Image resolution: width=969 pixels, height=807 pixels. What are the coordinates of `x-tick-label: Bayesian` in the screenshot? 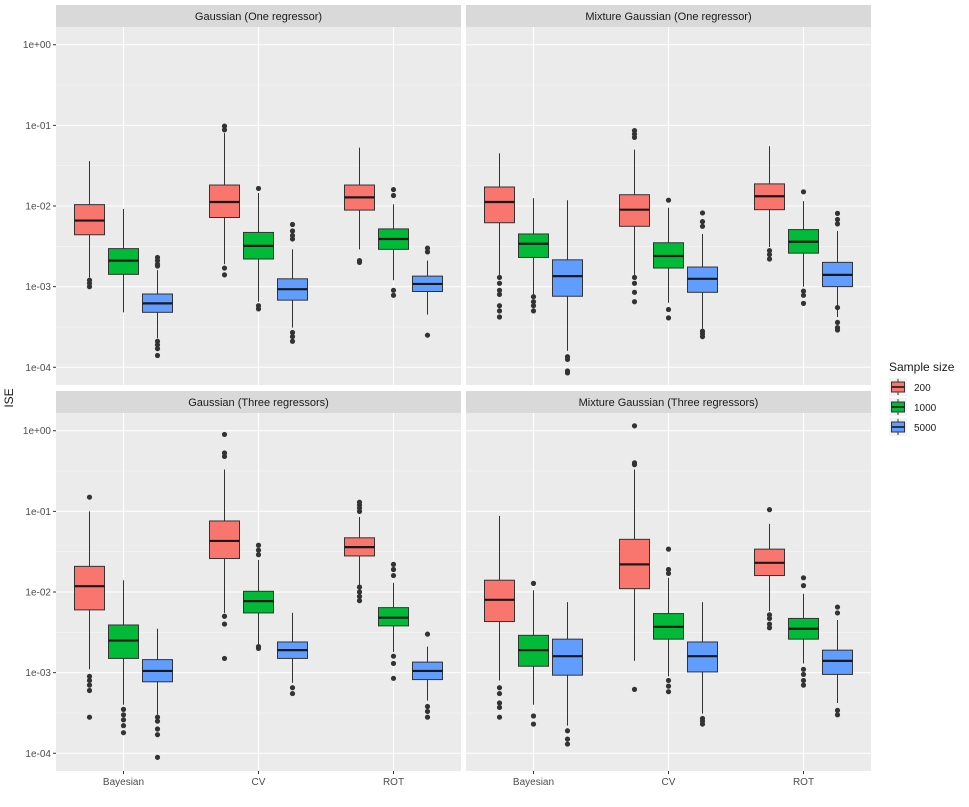 It's located at (123, 782).